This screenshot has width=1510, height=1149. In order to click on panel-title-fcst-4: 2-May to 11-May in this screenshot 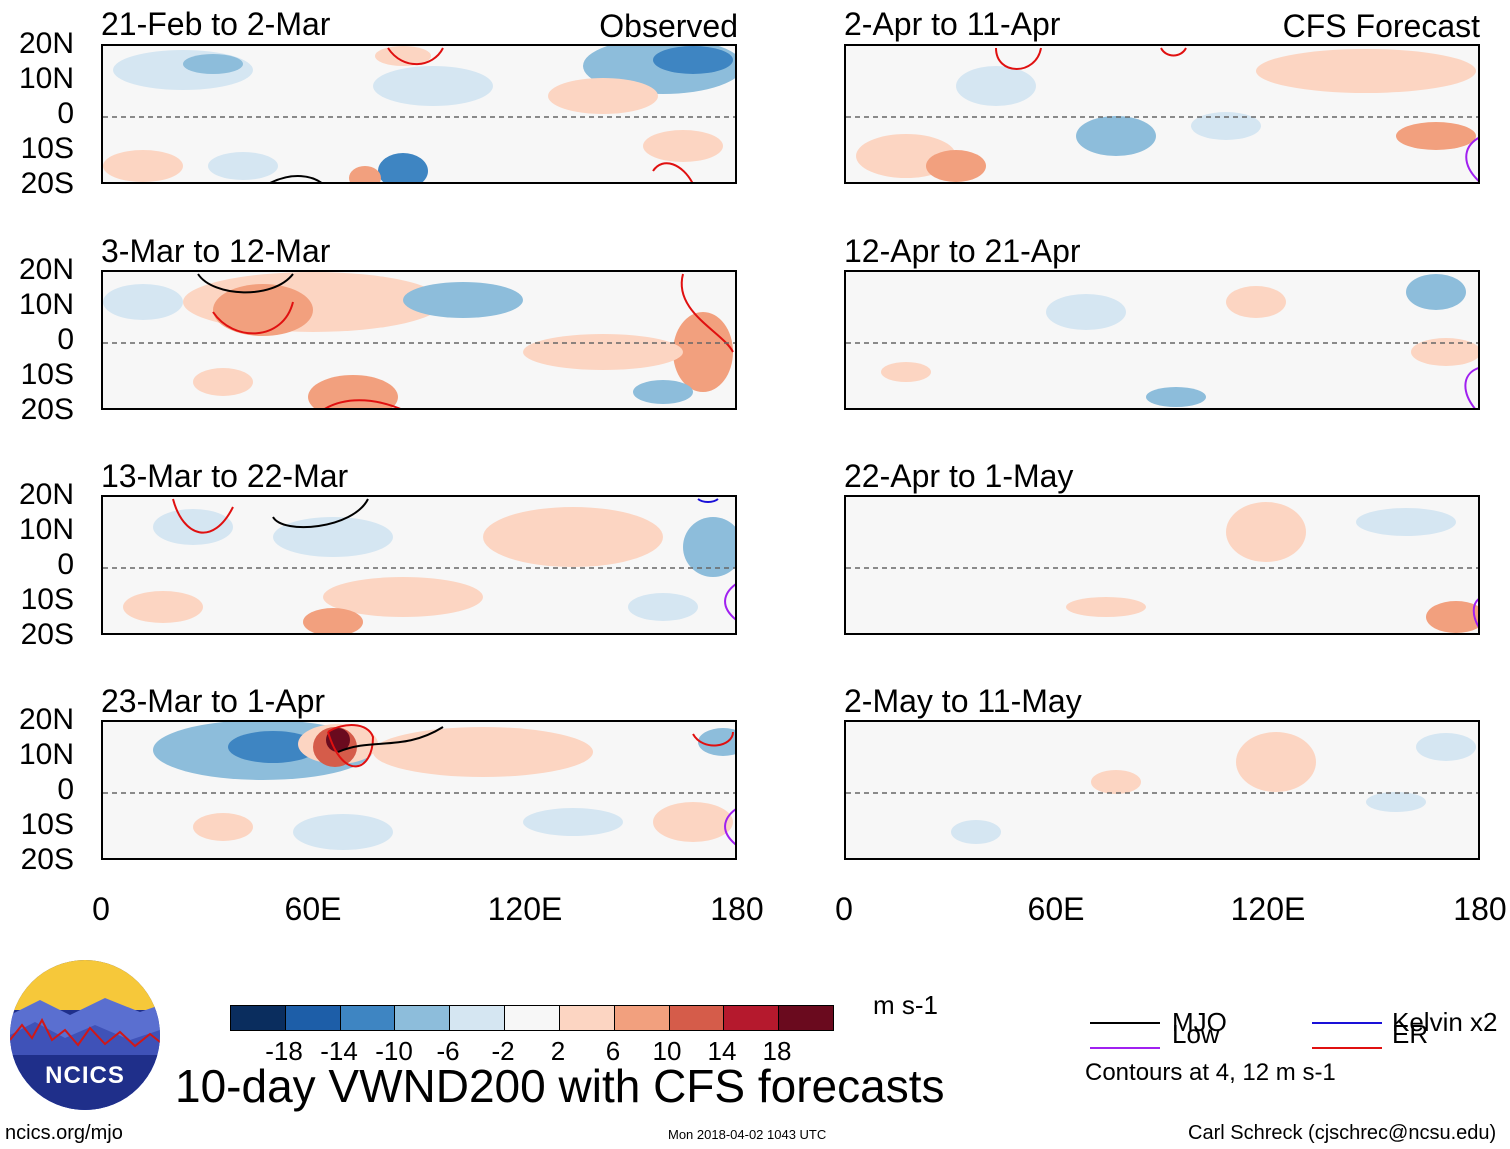, I will do `click(963, 701)`.